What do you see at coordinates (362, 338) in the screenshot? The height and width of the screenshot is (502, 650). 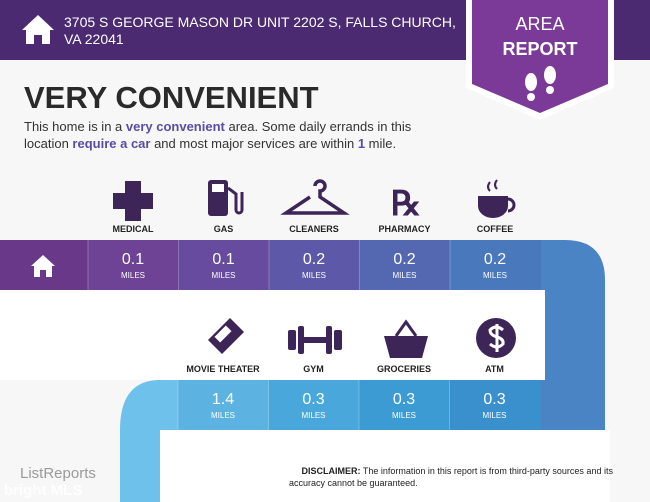 I see `icons` at bounding box center [362, 338].